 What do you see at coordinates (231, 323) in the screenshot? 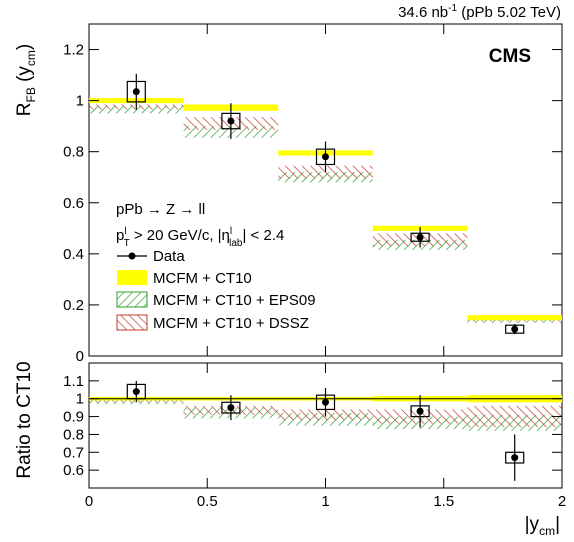
I see `legend-dssz-label: MCFM + CT10 + DSSZ` at bounding box center [231, 323].